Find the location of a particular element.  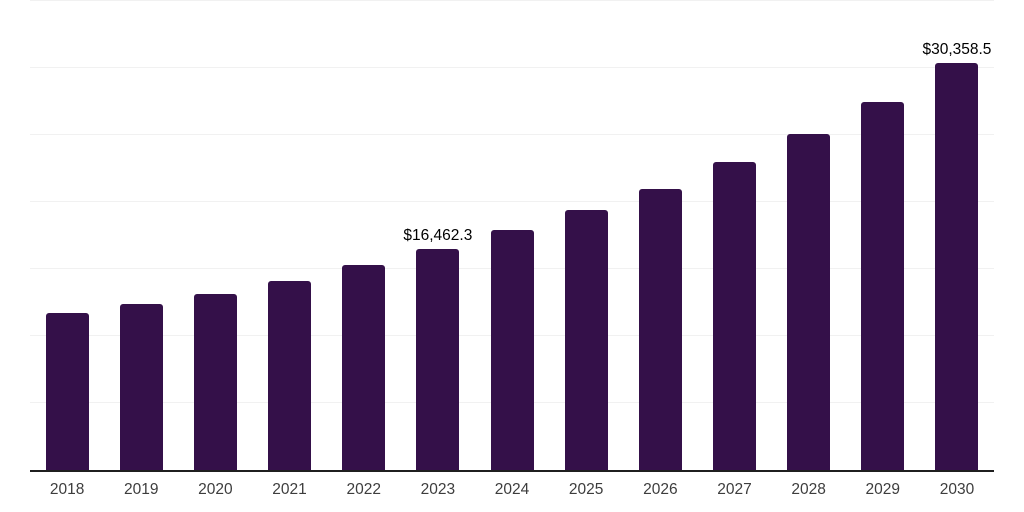

bar-band-2021 is located at coordinates (289, 235).